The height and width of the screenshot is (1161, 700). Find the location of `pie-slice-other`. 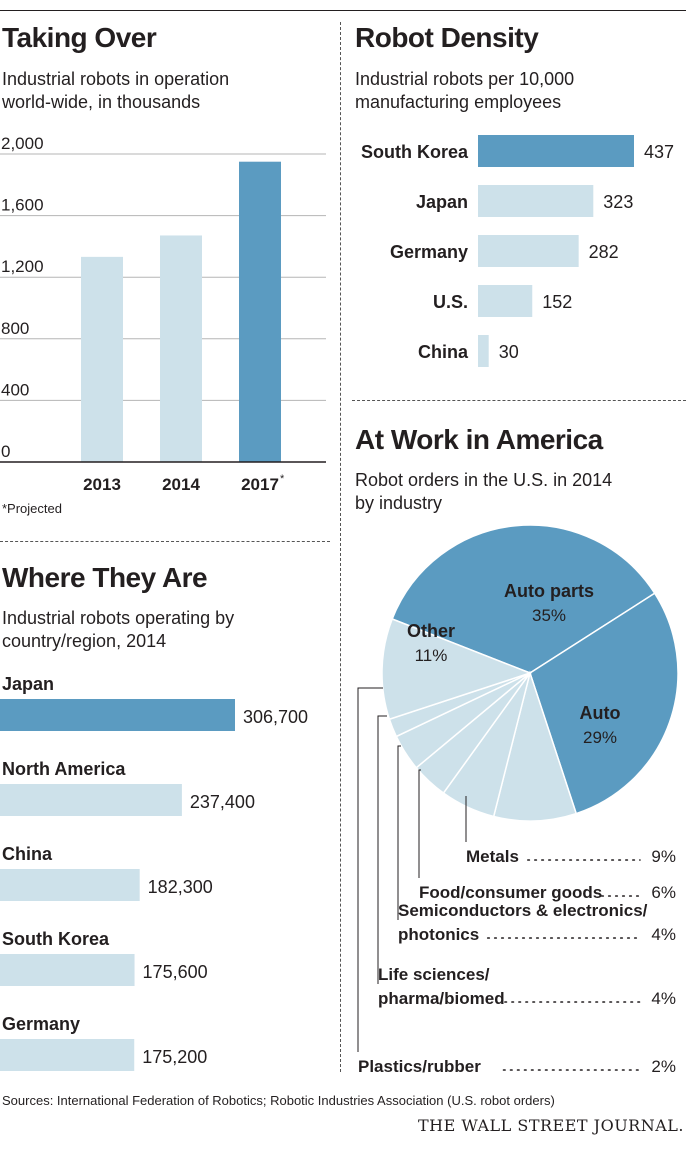

pie-slice-other is located at coordinates (457, 669).